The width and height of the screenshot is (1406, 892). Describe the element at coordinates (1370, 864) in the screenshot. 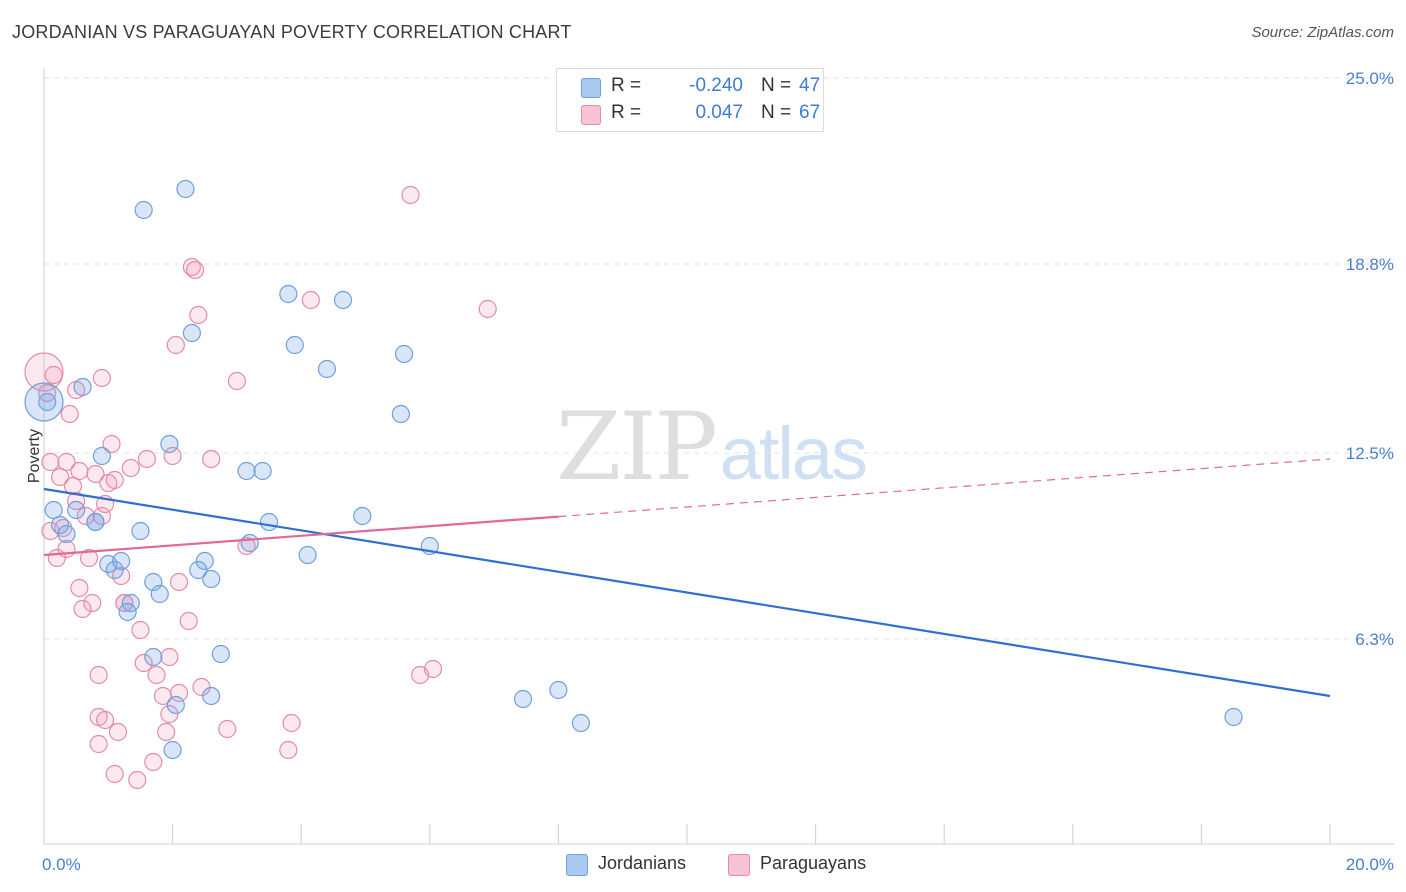

I see `x-tick-label: 20.0%` at that location.